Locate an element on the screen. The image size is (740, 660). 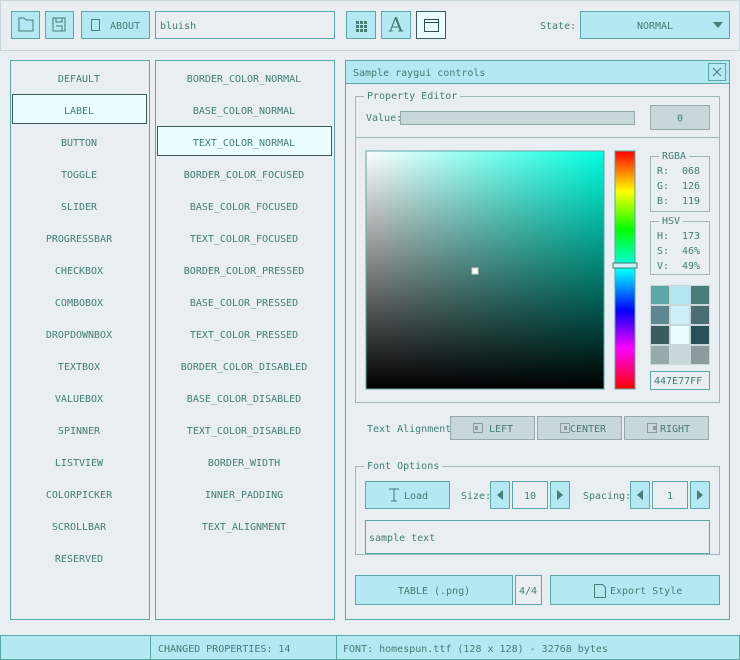
property-item: BASE_COLOR_PRESSED is located at coordinates (244, 303).